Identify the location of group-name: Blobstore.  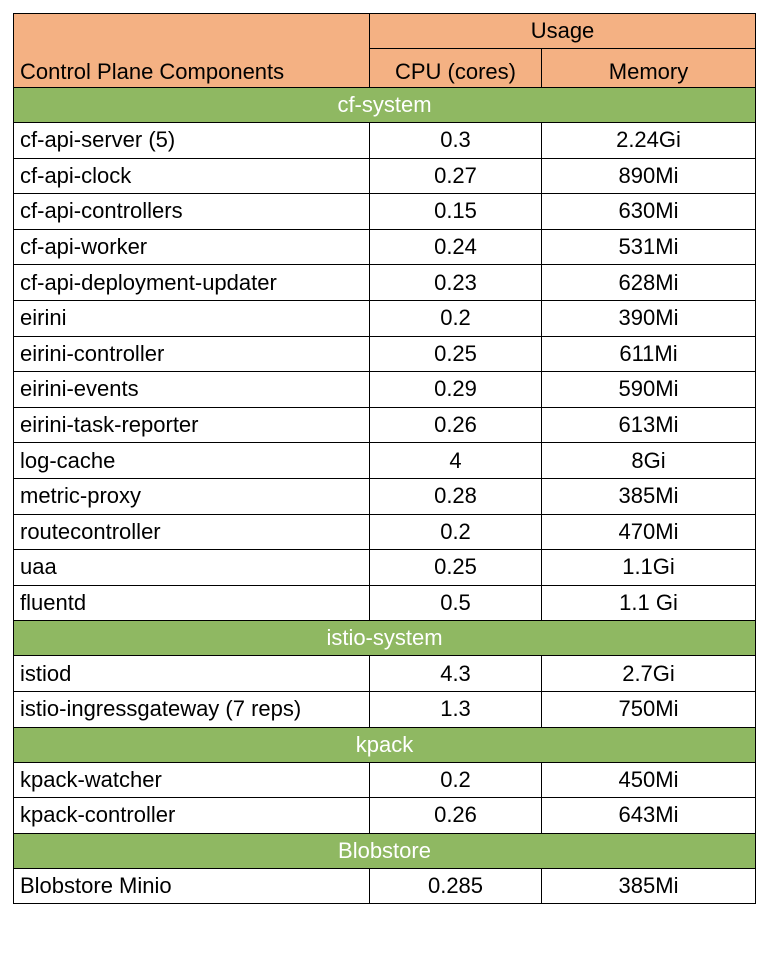
(384, 850).